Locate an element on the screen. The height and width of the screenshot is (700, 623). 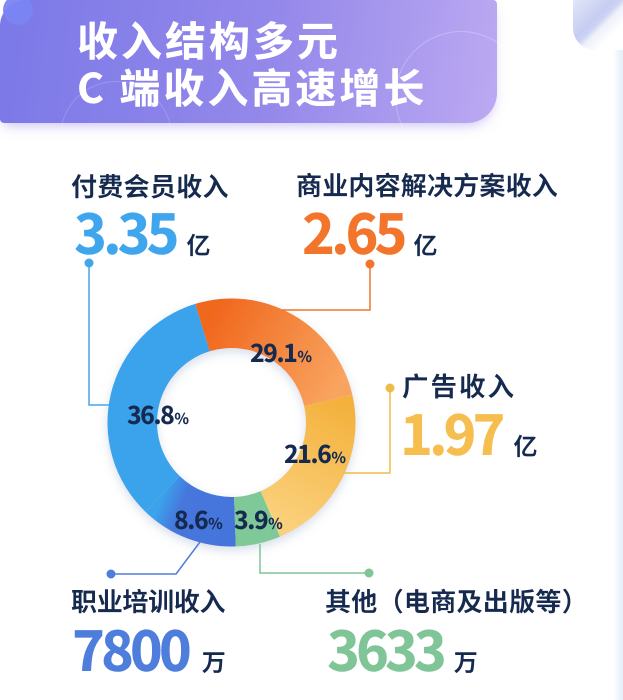
percent-value: 3.9 is located at coordinates (251, 519).